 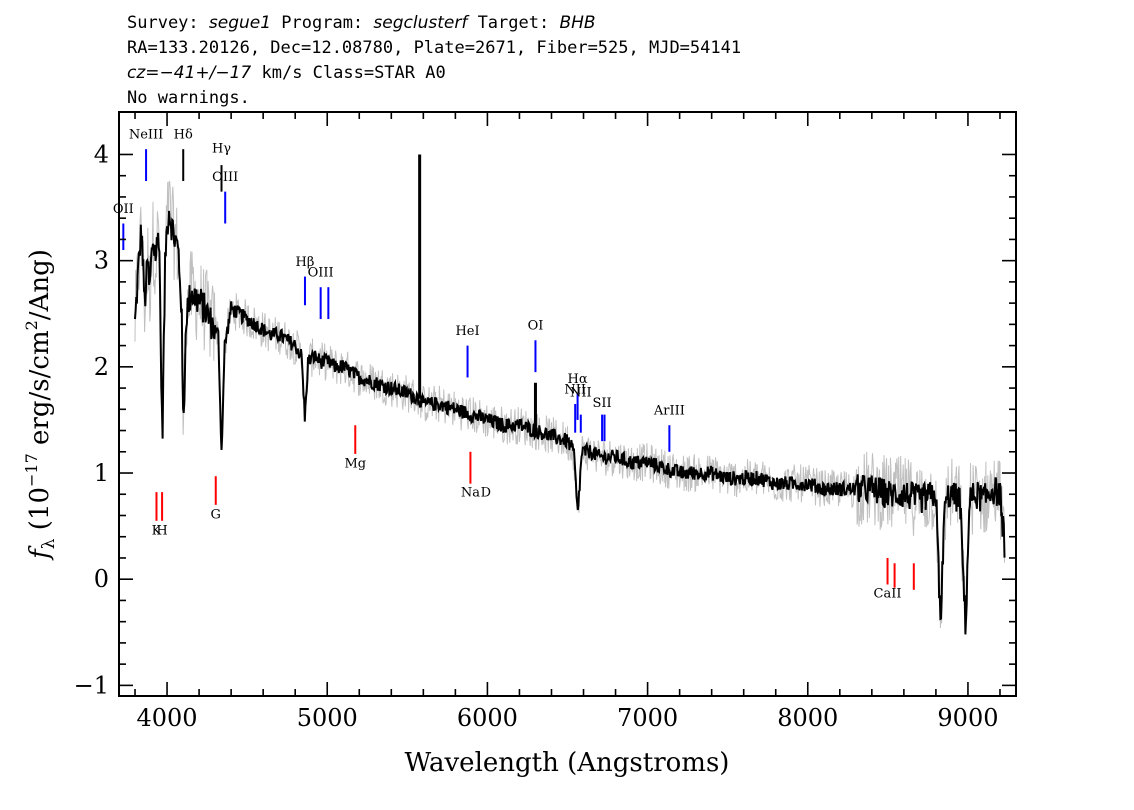 I want to click on class-text: km/s Class=STAR A0, so click(x=348, y=73).